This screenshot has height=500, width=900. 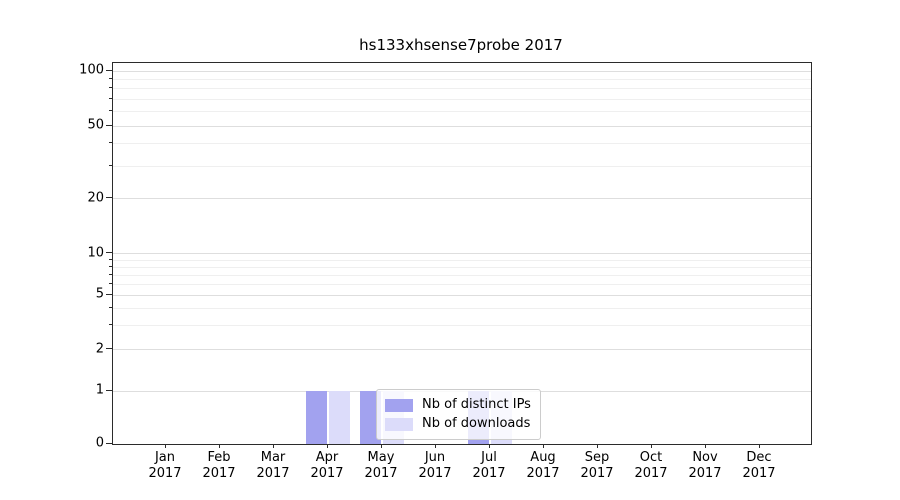 What do you see at coordinates (165, 457) in the screenshot?
I see `x-tick-month: Jan` at bounding box center [165, 457].